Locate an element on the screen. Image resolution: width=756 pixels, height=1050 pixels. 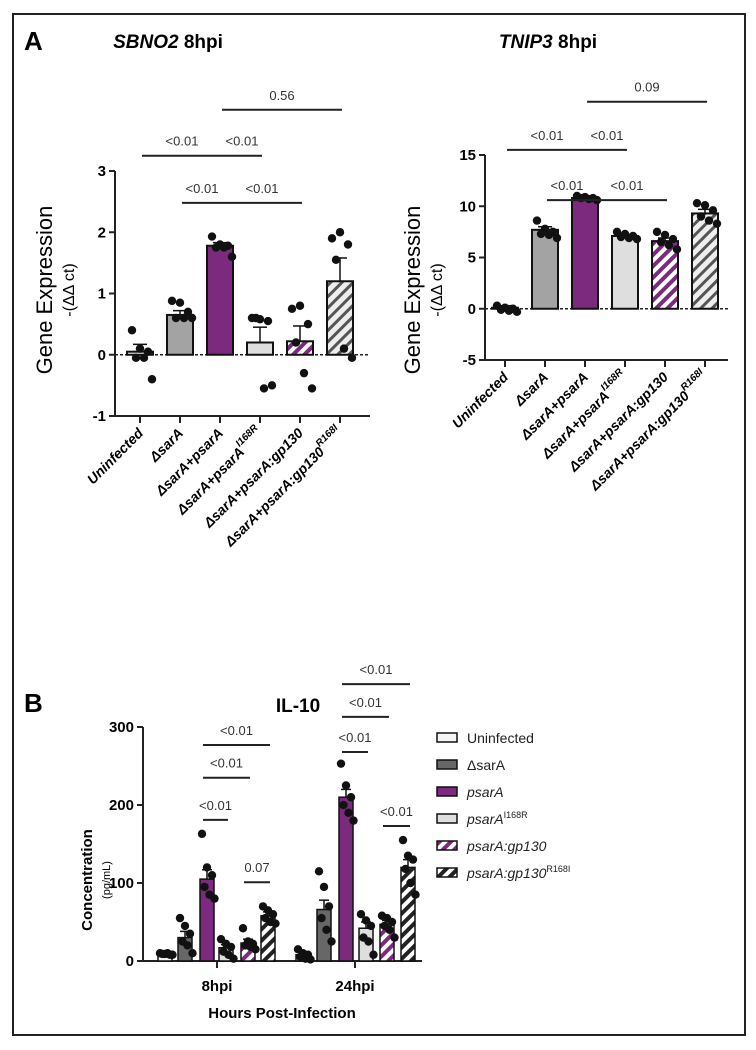
chart-title: TNIP3 8hpi is located at coordinates (548, 42).